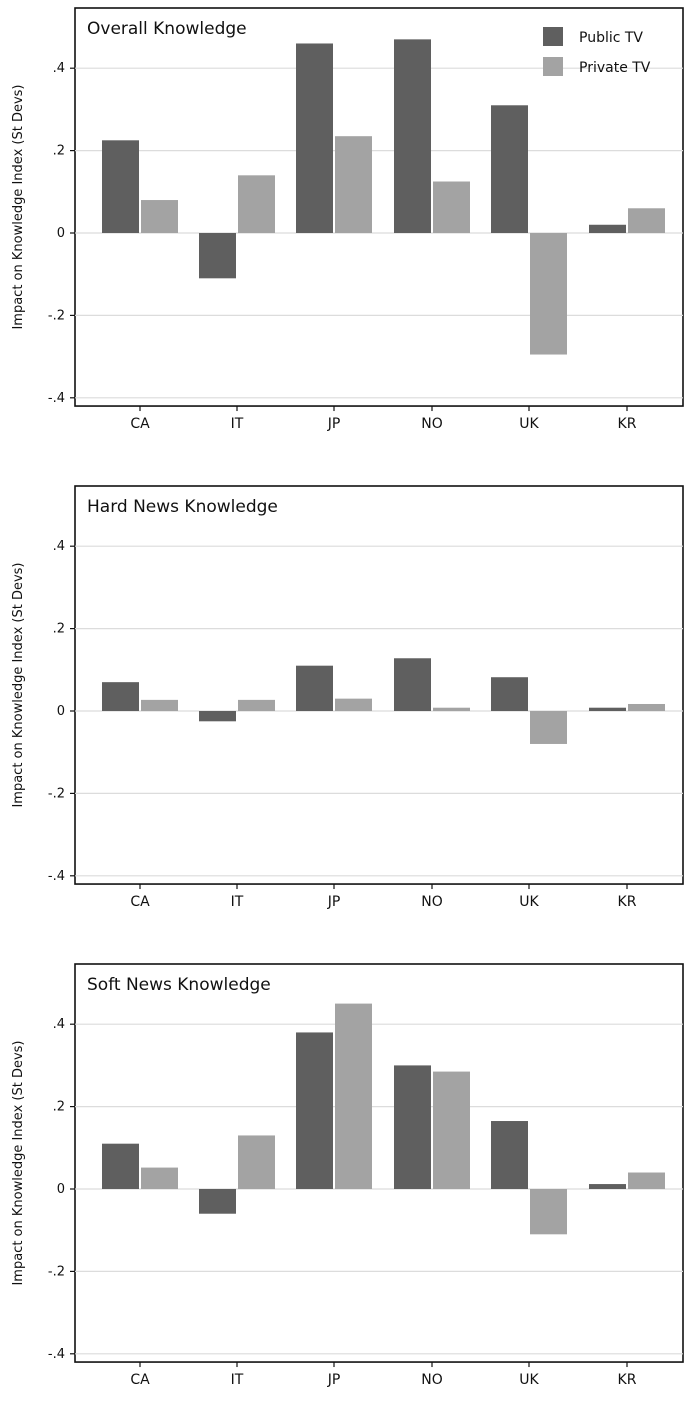 The height and width of the screenshot is (1402, 684). Describe the element at coordinates (611, 38) in the screenshot. I see `legend-label-1: Public TV` at that location.